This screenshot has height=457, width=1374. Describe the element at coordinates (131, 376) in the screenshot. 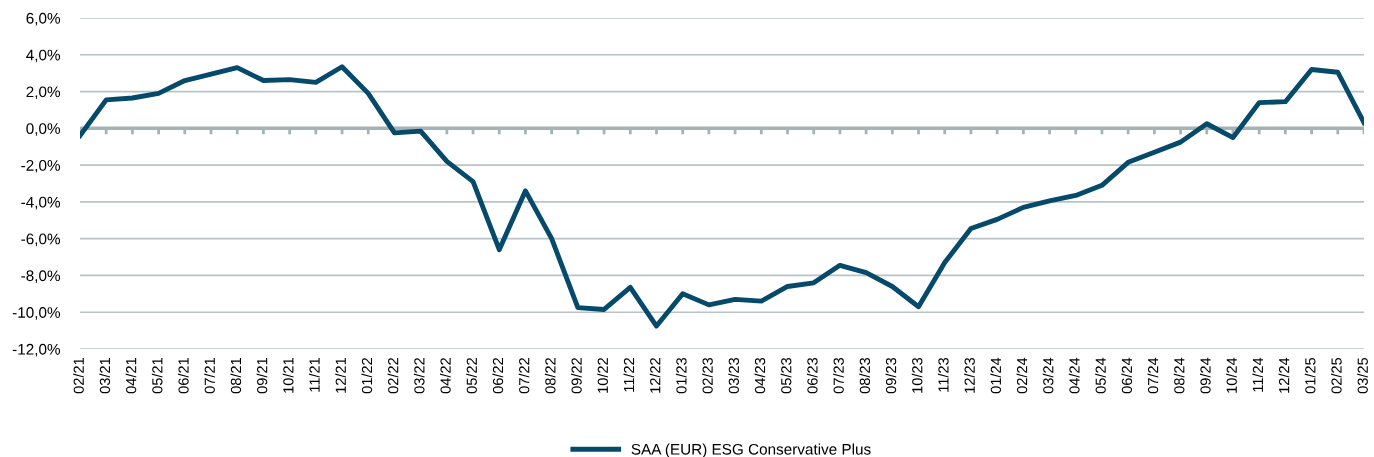

I see `x-tick-label: 04/21` at that location.